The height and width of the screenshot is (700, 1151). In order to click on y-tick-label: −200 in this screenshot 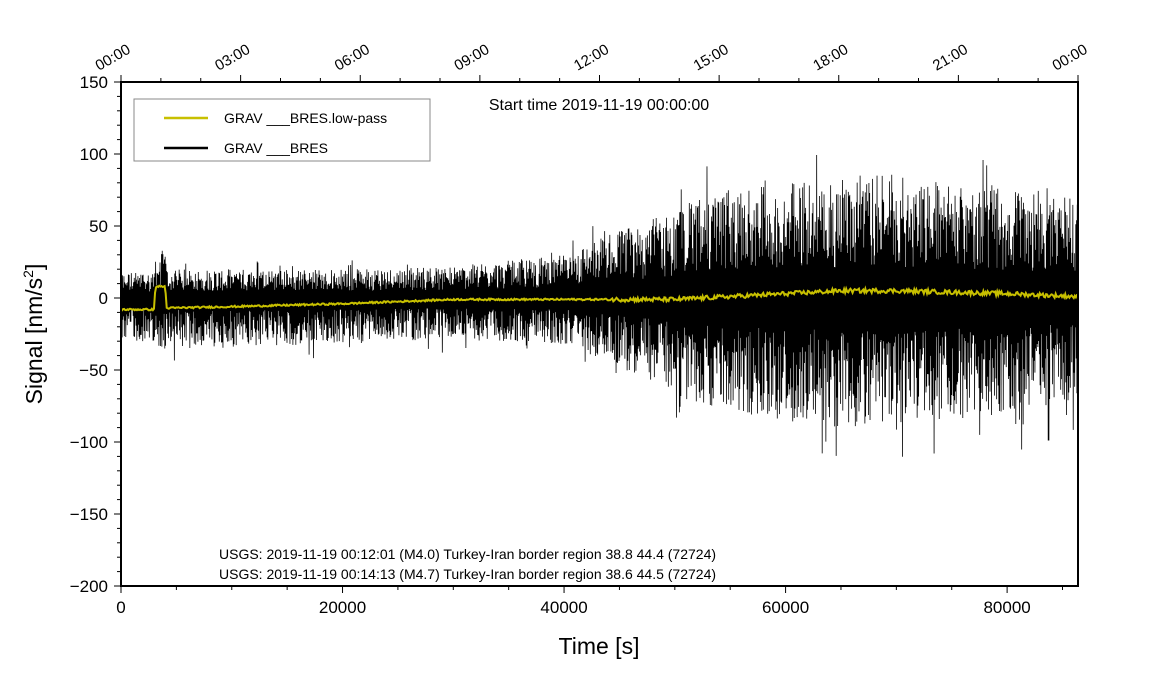, I will do `click(89, 586)`.